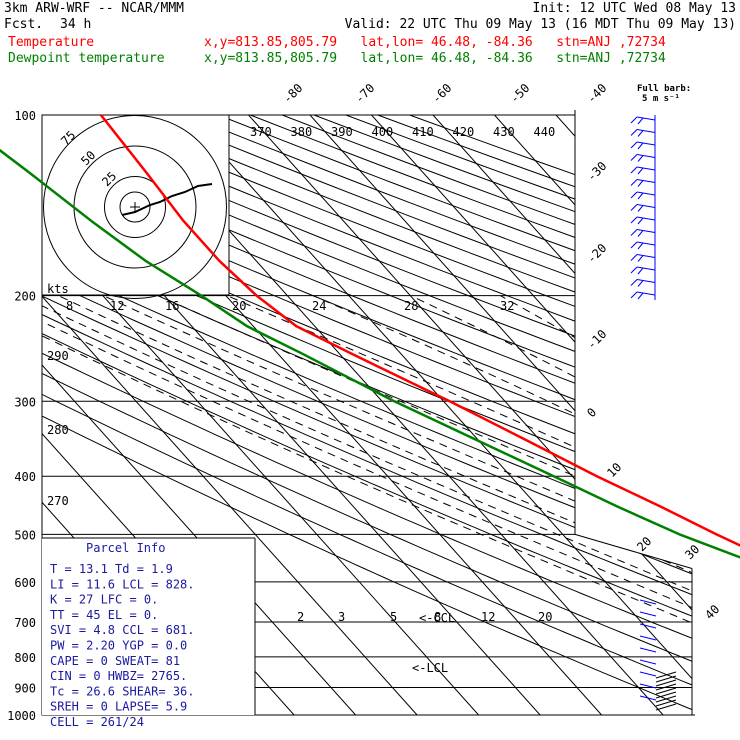 The width and height of the screenshot is (740, 740). I want to click on mixing-ratio-label: 20, so click(545, 617).